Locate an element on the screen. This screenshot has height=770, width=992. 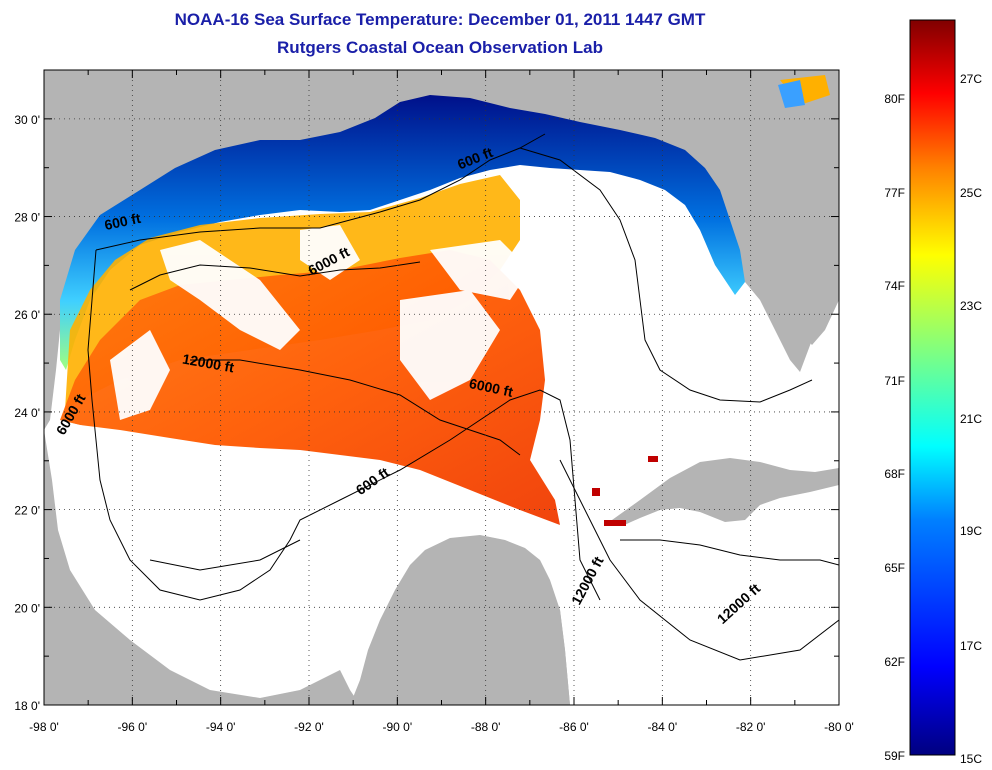
y-tick-label: 24 0' is located at coordinates (27, 413).